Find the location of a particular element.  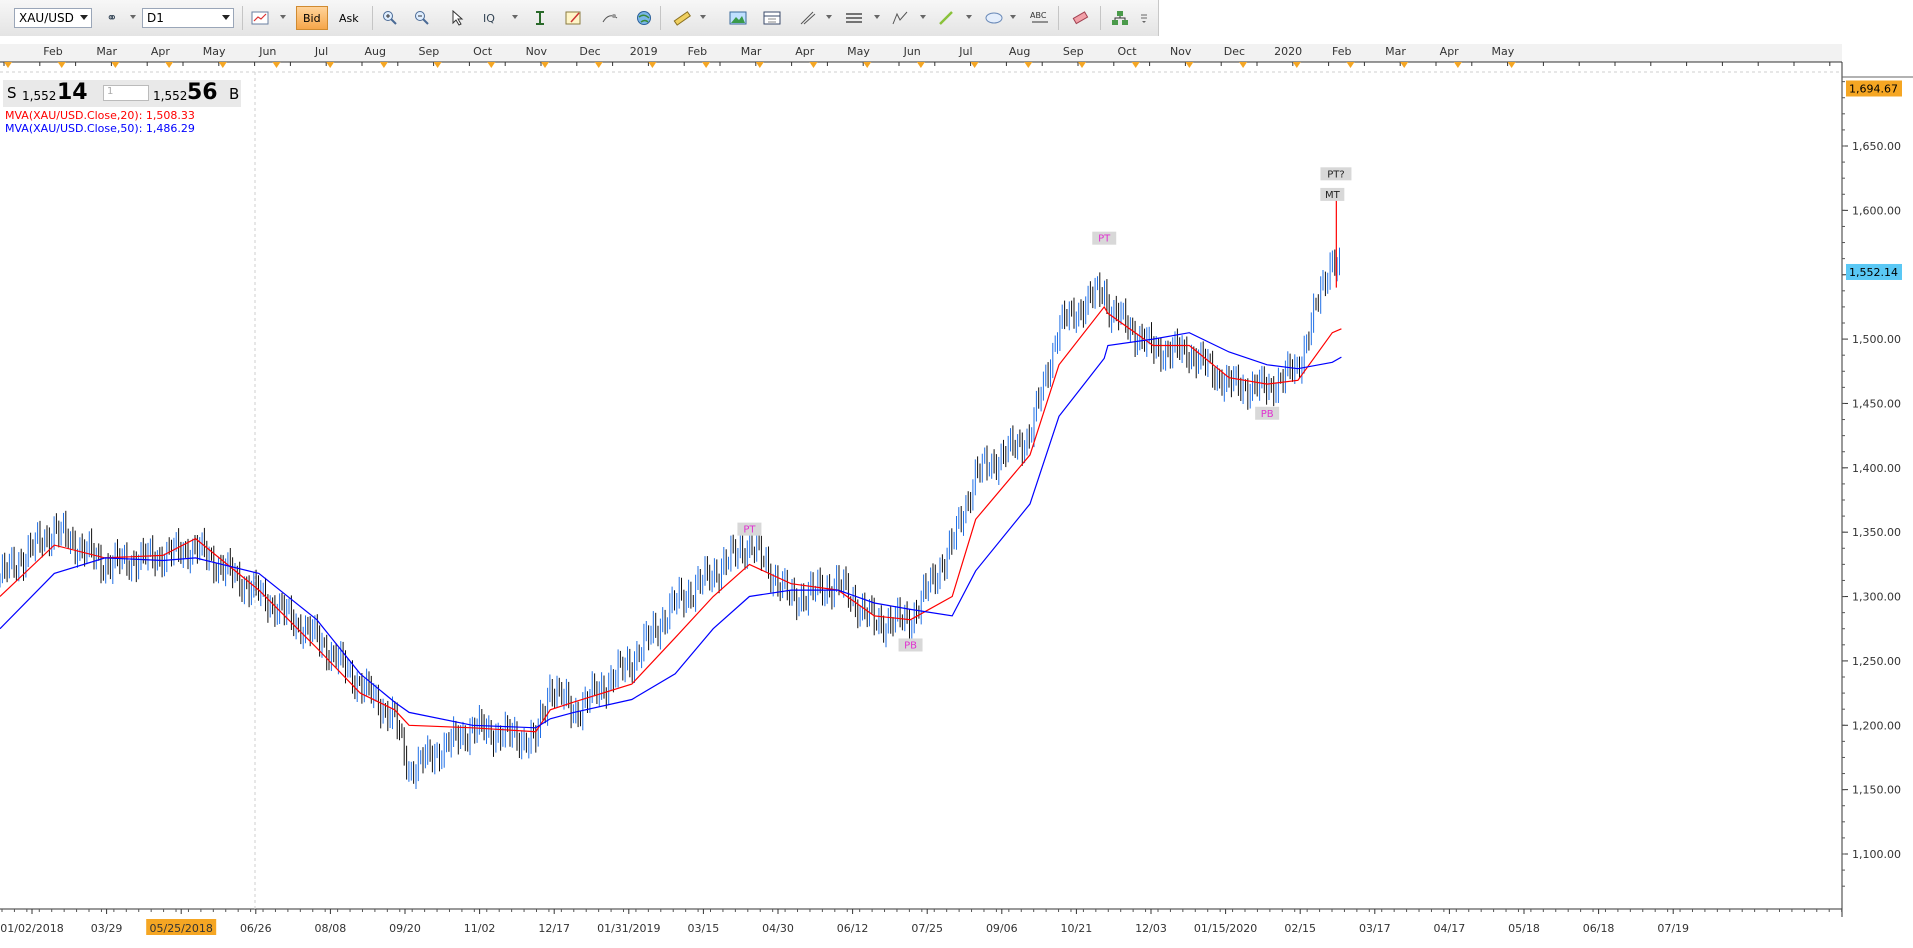

price-tick-label: 1,400.00 is located at coordinates (1876, 468).